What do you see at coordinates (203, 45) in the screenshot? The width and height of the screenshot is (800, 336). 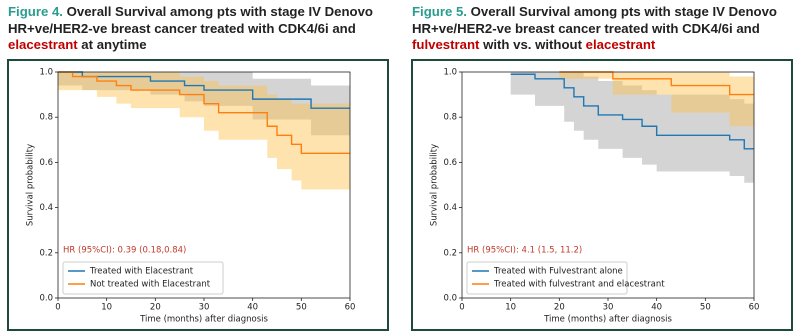 I see `title-line: elacestrant at anytime` at bounding box center [203, 45].